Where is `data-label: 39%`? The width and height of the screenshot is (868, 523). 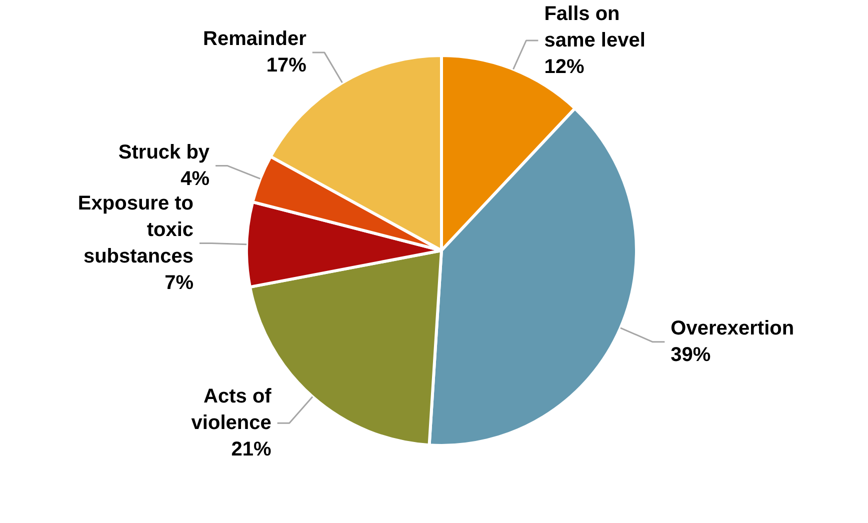 data-label: 39% is located at coordinates (690, 355).